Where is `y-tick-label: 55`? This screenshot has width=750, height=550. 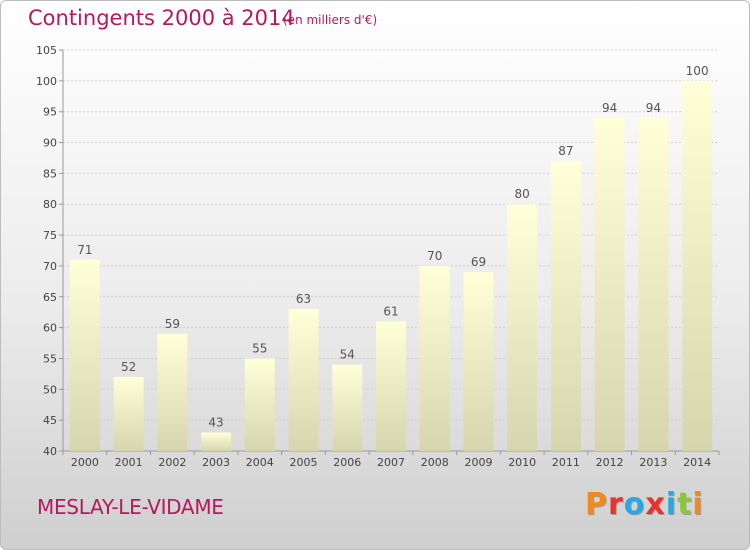
y-tick-label: 55 is located at coordinates (50, 358).